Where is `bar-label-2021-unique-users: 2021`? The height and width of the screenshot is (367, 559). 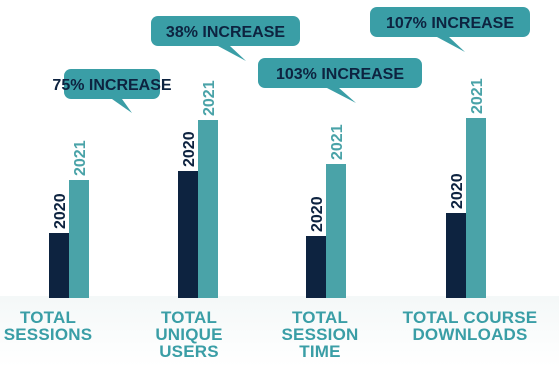
bar-label-2021-unique-users: 2021 is located at coordinates (209, 98).